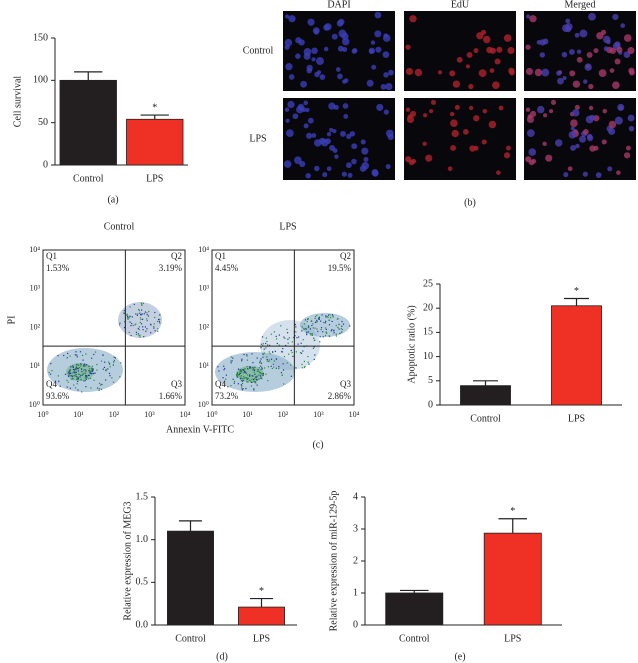 This screenshot has height=663, width=638. I want to click on significance: *, so click(261, 591).